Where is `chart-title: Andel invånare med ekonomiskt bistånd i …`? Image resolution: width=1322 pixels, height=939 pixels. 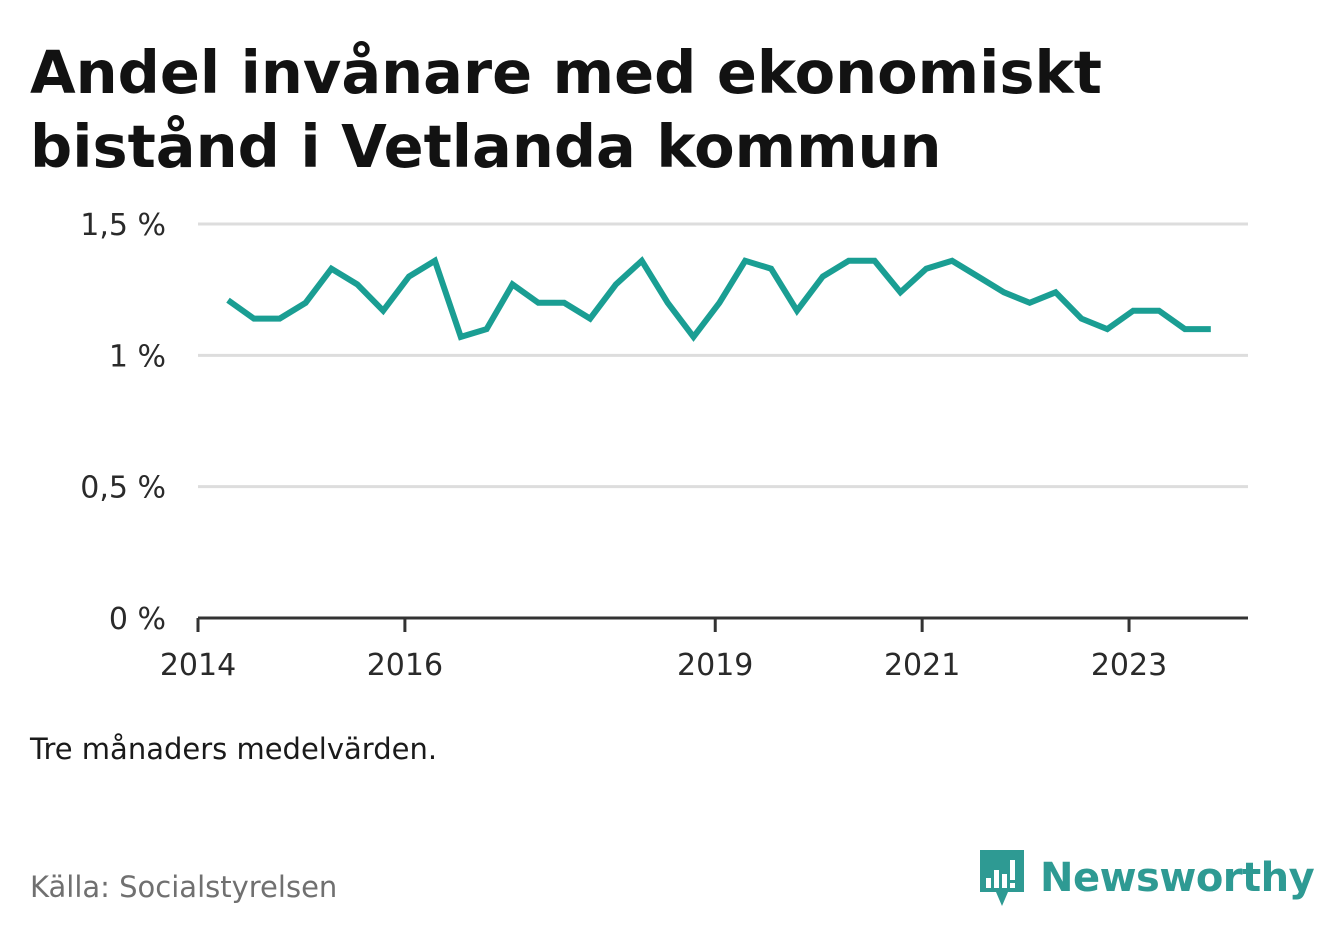
chart-title: Andel invånare med ekonomiskt bistånd i … is located at coordinates (566, 109).